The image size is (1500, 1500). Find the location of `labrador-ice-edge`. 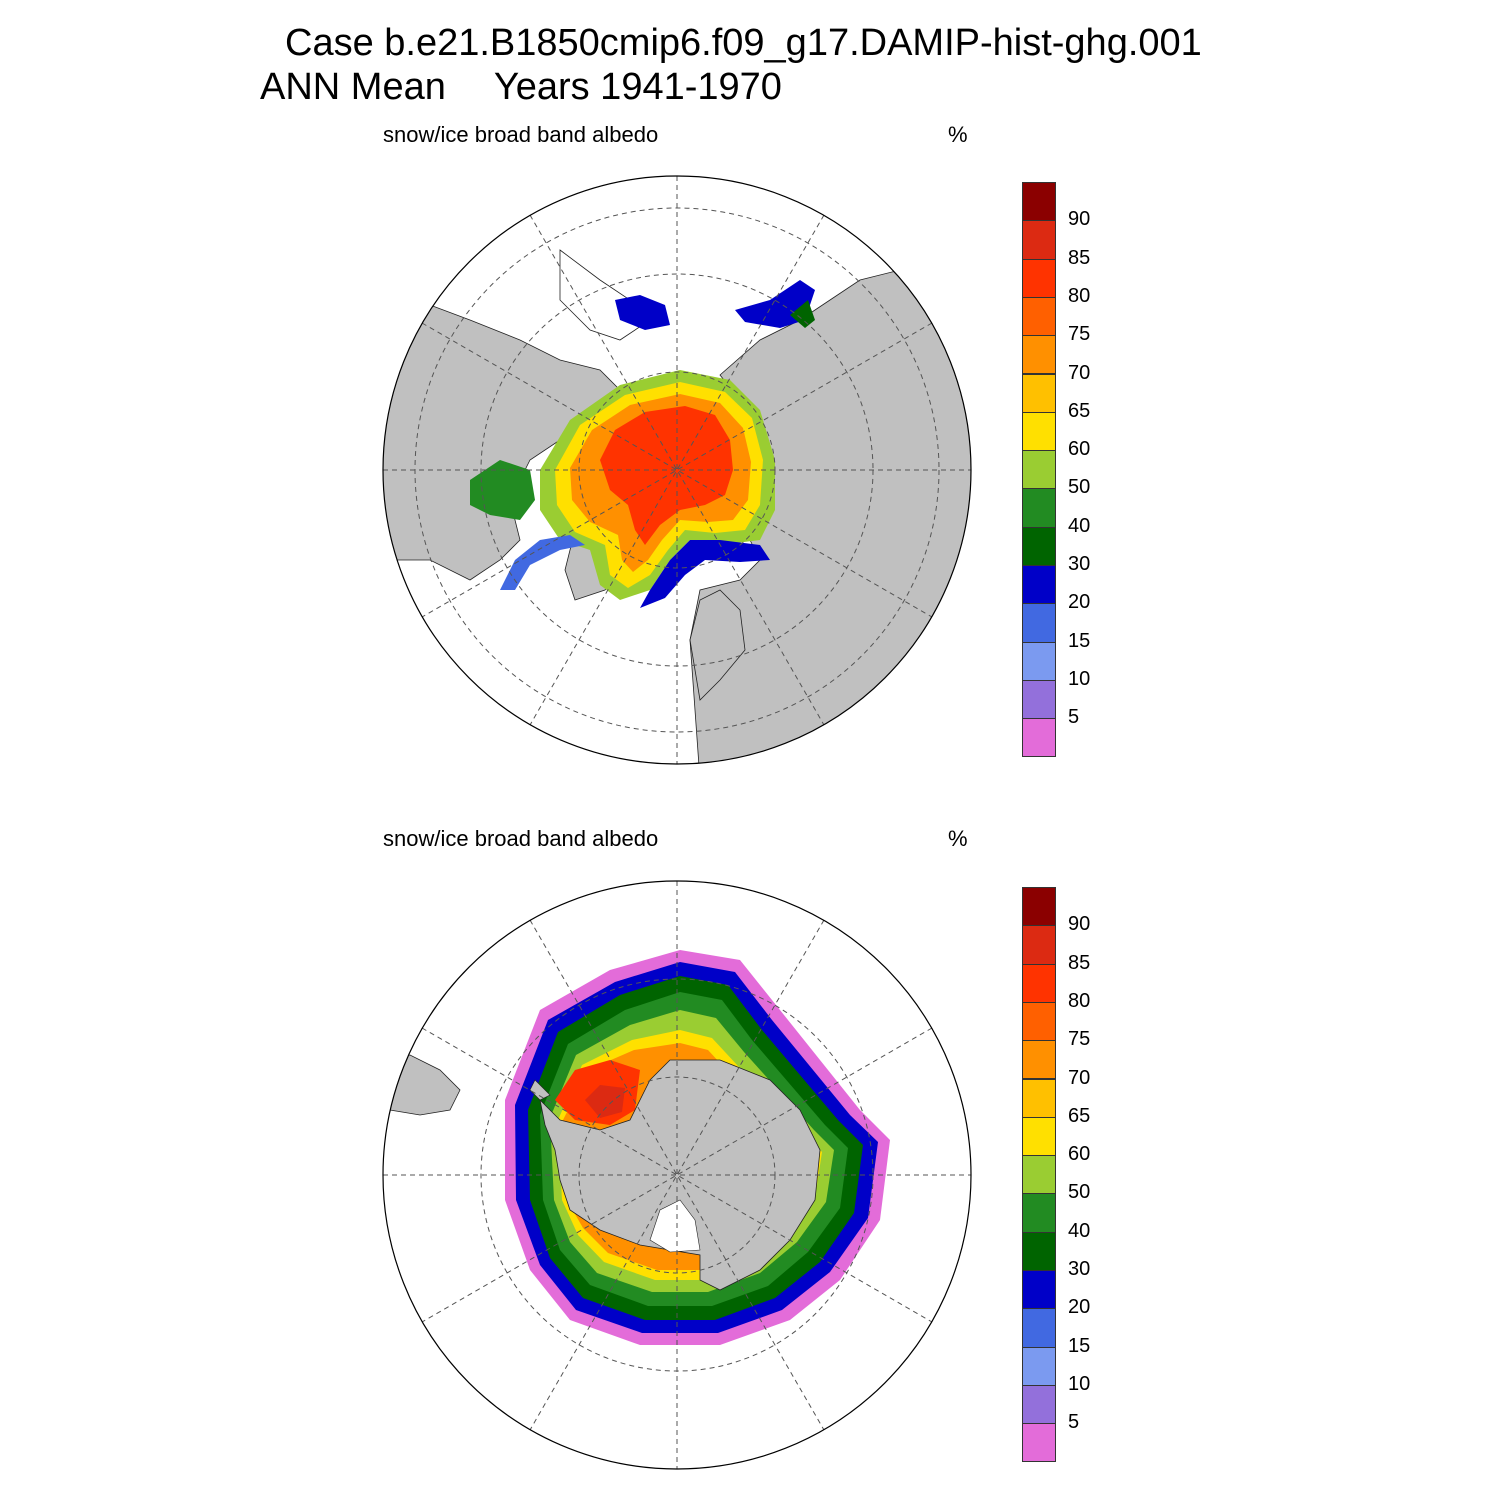

labrador-ice-edge is located at coordinates (542, 562).